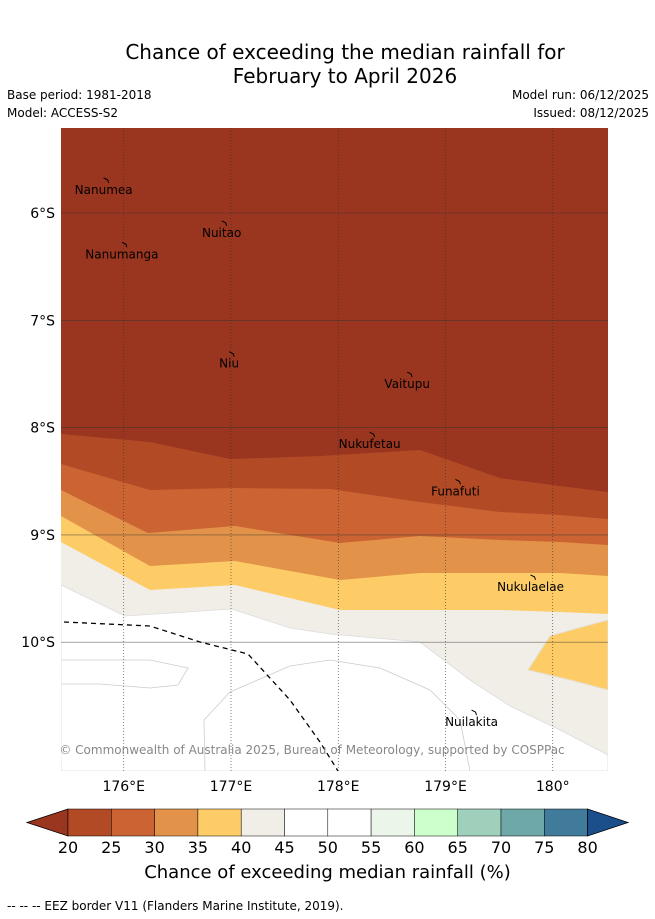  Describe the element at coordinates (328, 847) in the screenshot. I see `colorbar-tick-label: 50` at that location.